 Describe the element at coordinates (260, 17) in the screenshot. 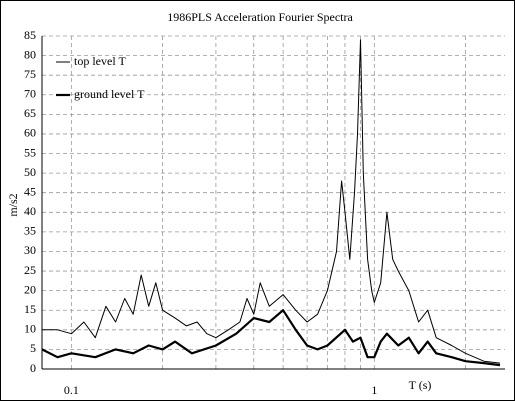

I see `chart-title: 1986PLS Acceleration Fourier Spectra` at that location.